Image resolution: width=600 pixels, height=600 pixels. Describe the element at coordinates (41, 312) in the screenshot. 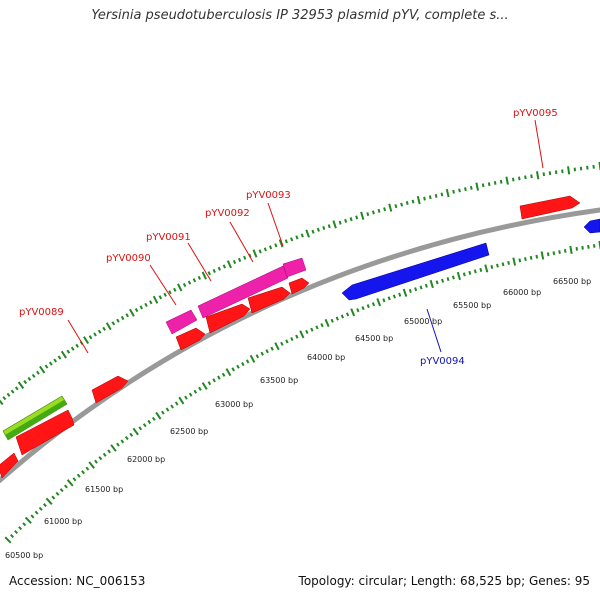

I see `gene-label-pYV0089: pYV0089` at that location.